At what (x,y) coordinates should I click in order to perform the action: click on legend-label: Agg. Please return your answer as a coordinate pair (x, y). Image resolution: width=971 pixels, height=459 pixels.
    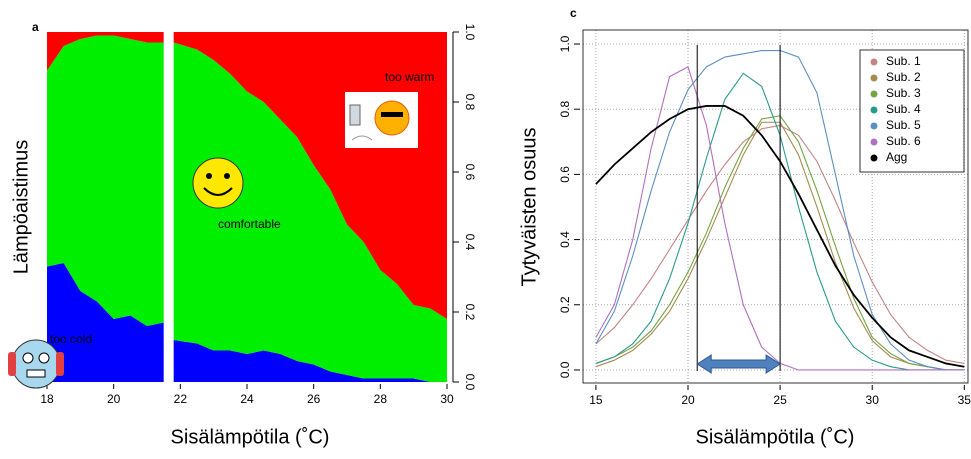
    Looking at the image, I should click on (896, 157).